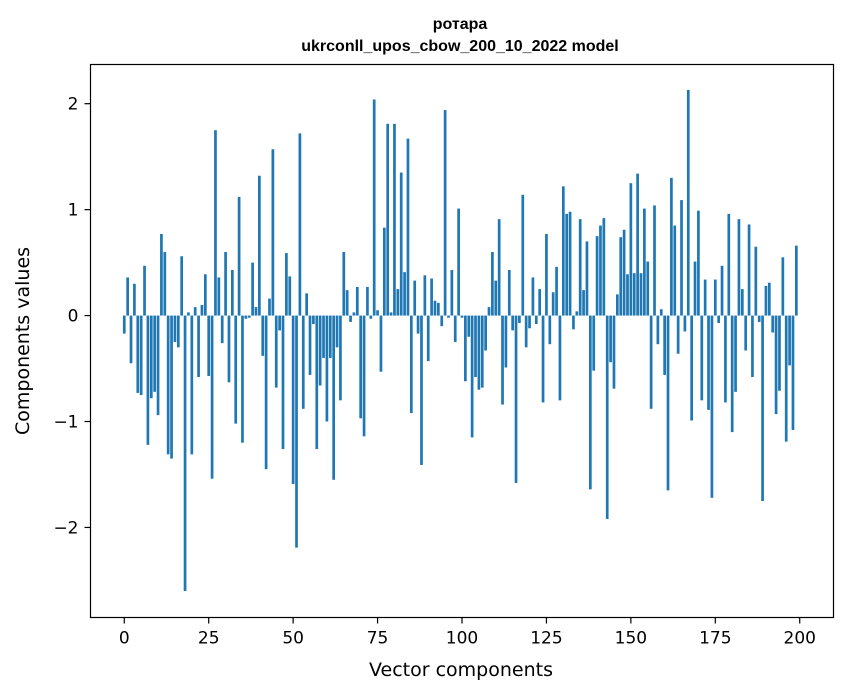  Describe the element at coordinates (65, 528) in the screenshot. I see `y-tick-label: −2` at that location.